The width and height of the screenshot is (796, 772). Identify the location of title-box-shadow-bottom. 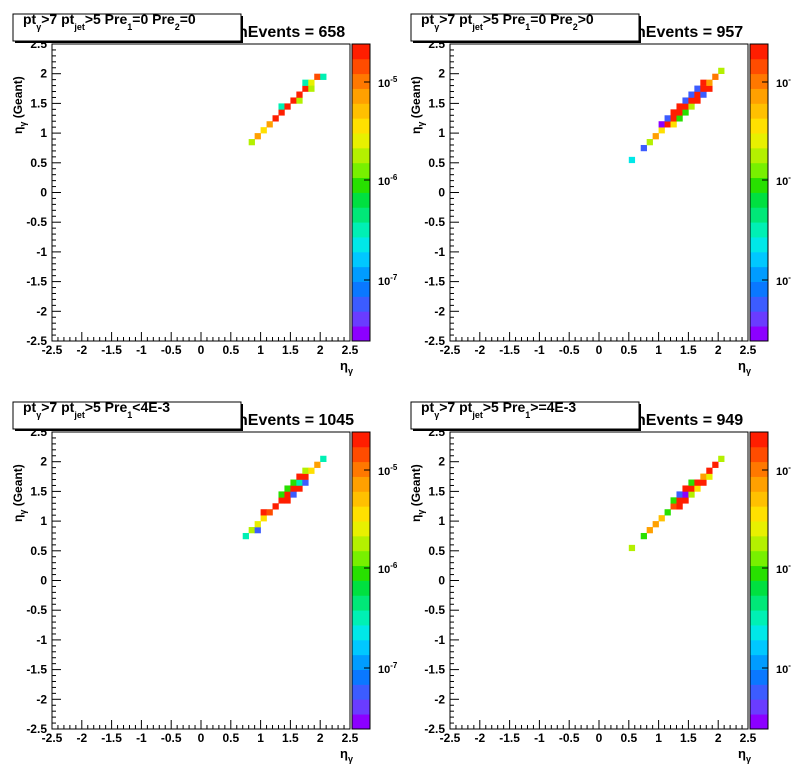
(527, 42).